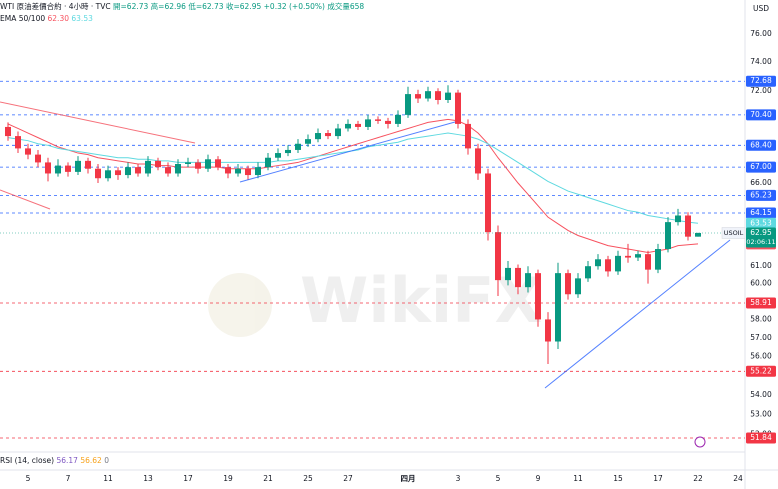 The height and width of the screenshot is (489, 778). Describe the element at coordinates (55, 6) in the screenshot. I see `header-title: WTI 原油差價合約 · 4小時 · TVC` at that location.